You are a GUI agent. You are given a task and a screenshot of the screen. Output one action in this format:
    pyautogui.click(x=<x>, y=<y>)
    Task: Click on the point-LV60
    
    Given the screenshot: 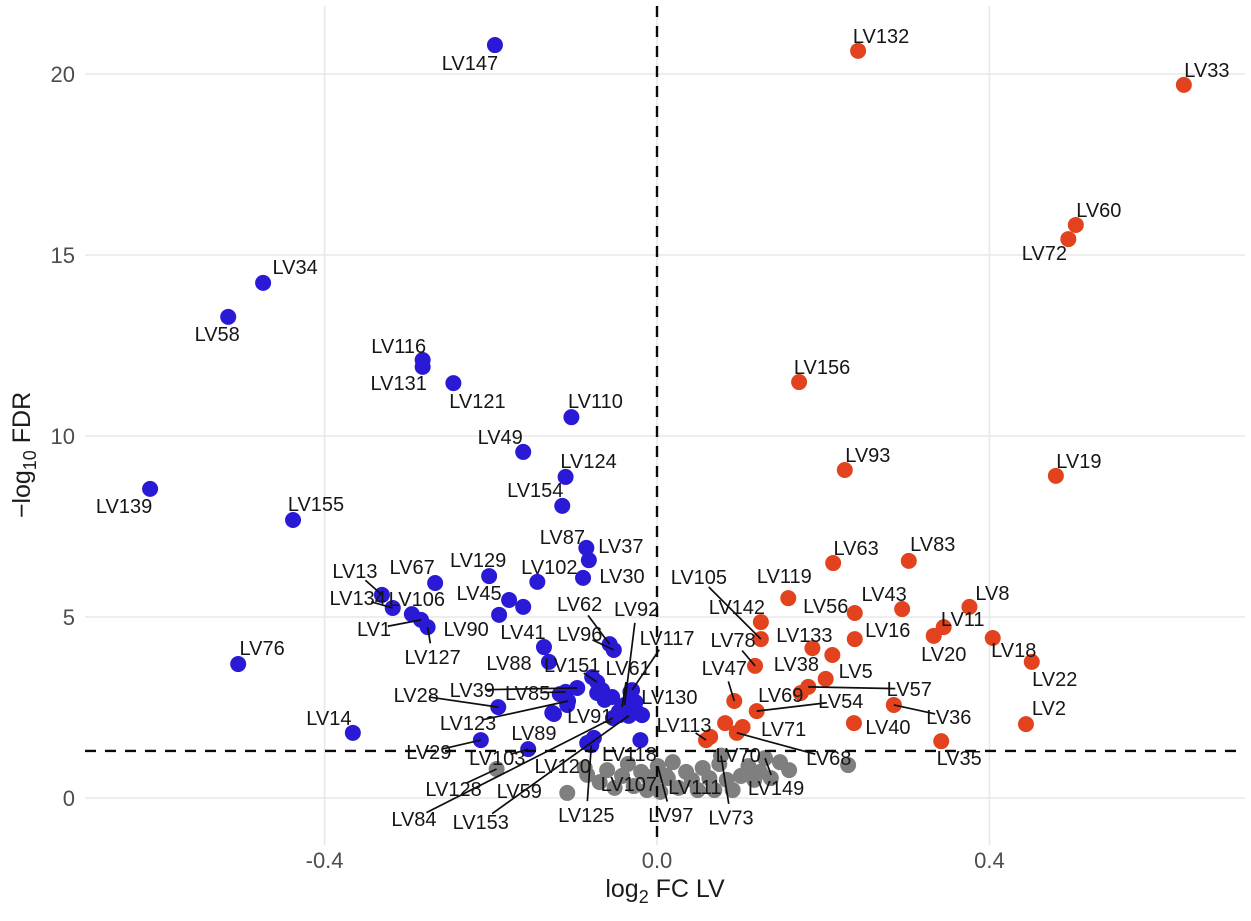 What is the action you would take?
    pyautogui.click(x=1075, y=224)
    